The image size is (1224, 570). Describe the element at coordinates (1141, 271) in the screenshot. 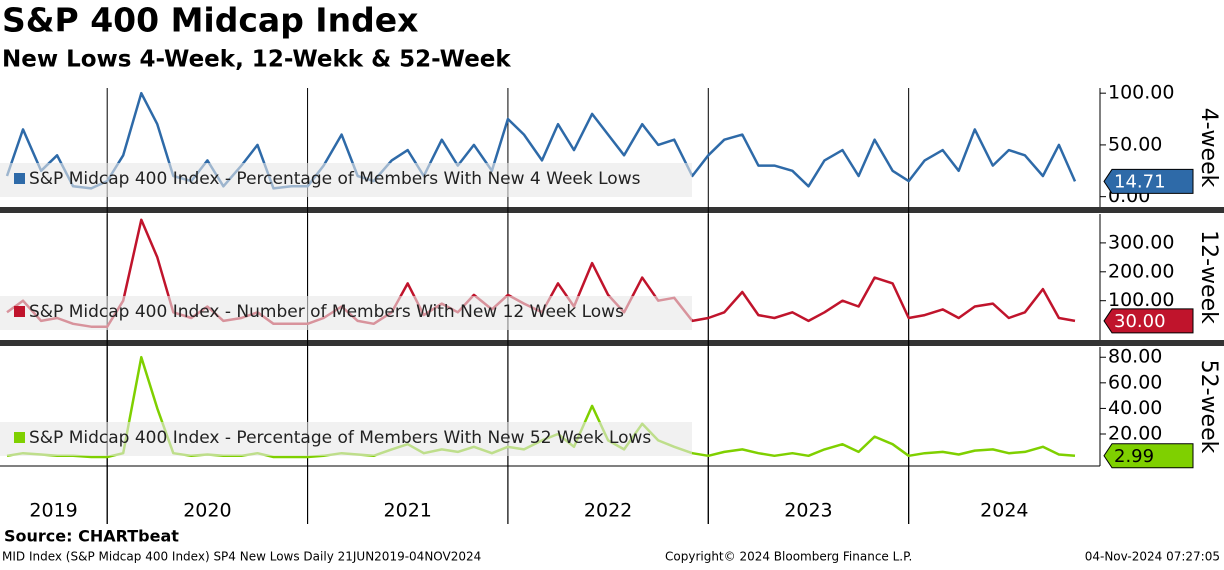

I see `y-tick-label: 200.00` at that location.